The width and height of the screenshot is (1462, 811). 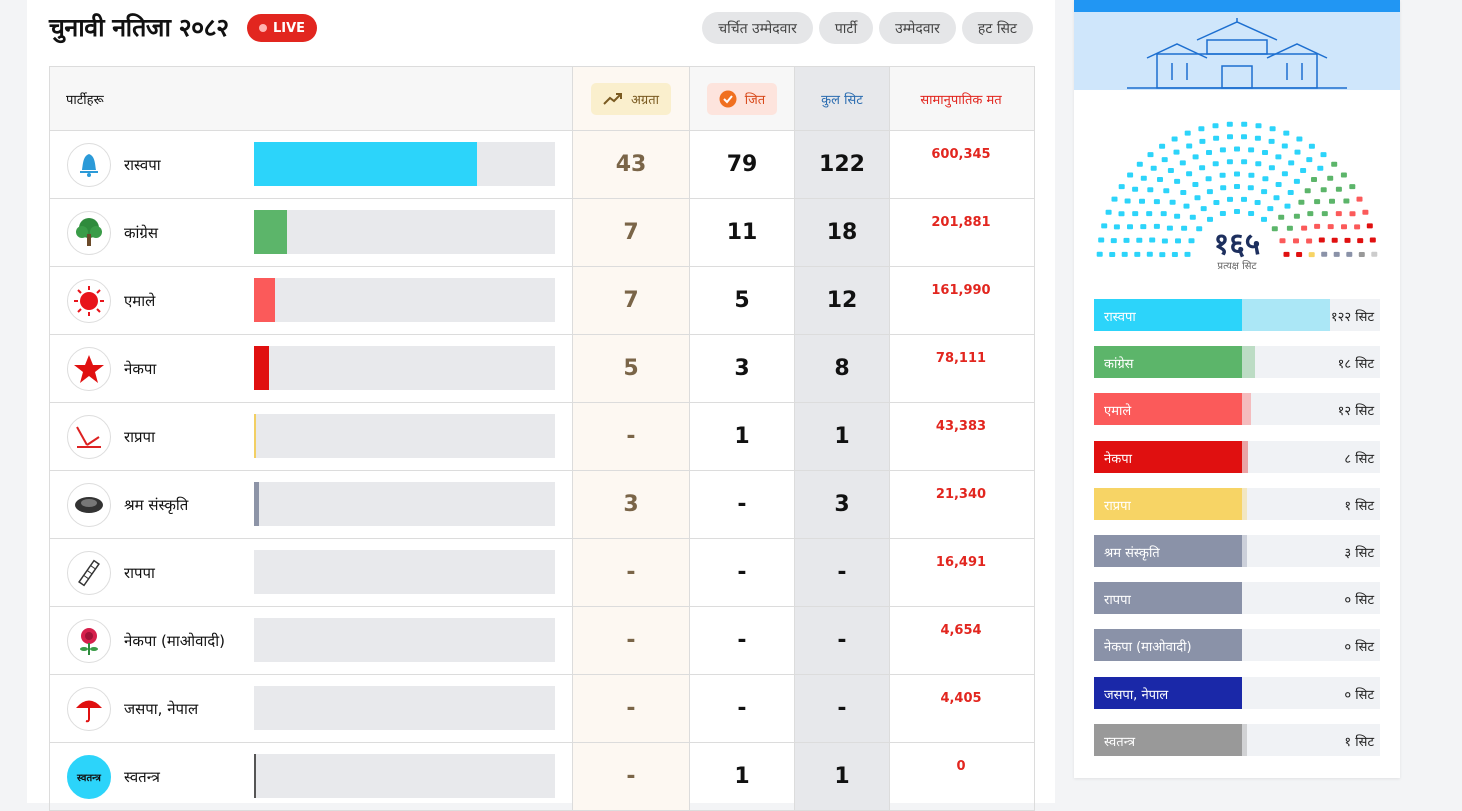 What do you see at coordinates (960, 368) in the screenshot?
I see `pr-votes: 78,111` at bounding box center [960, 368].